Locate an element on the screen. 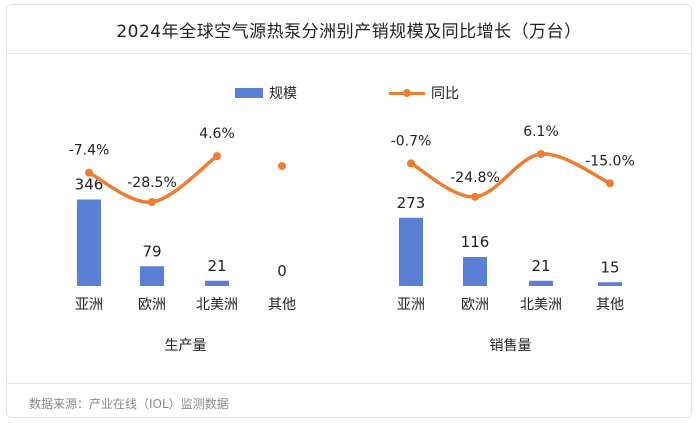 The width and height of the screenshot is (700, 423). chart-title: 2024年全球空气源热泵分洲别产销规模及同比增长（万台） is located at coordinates (349, 31).